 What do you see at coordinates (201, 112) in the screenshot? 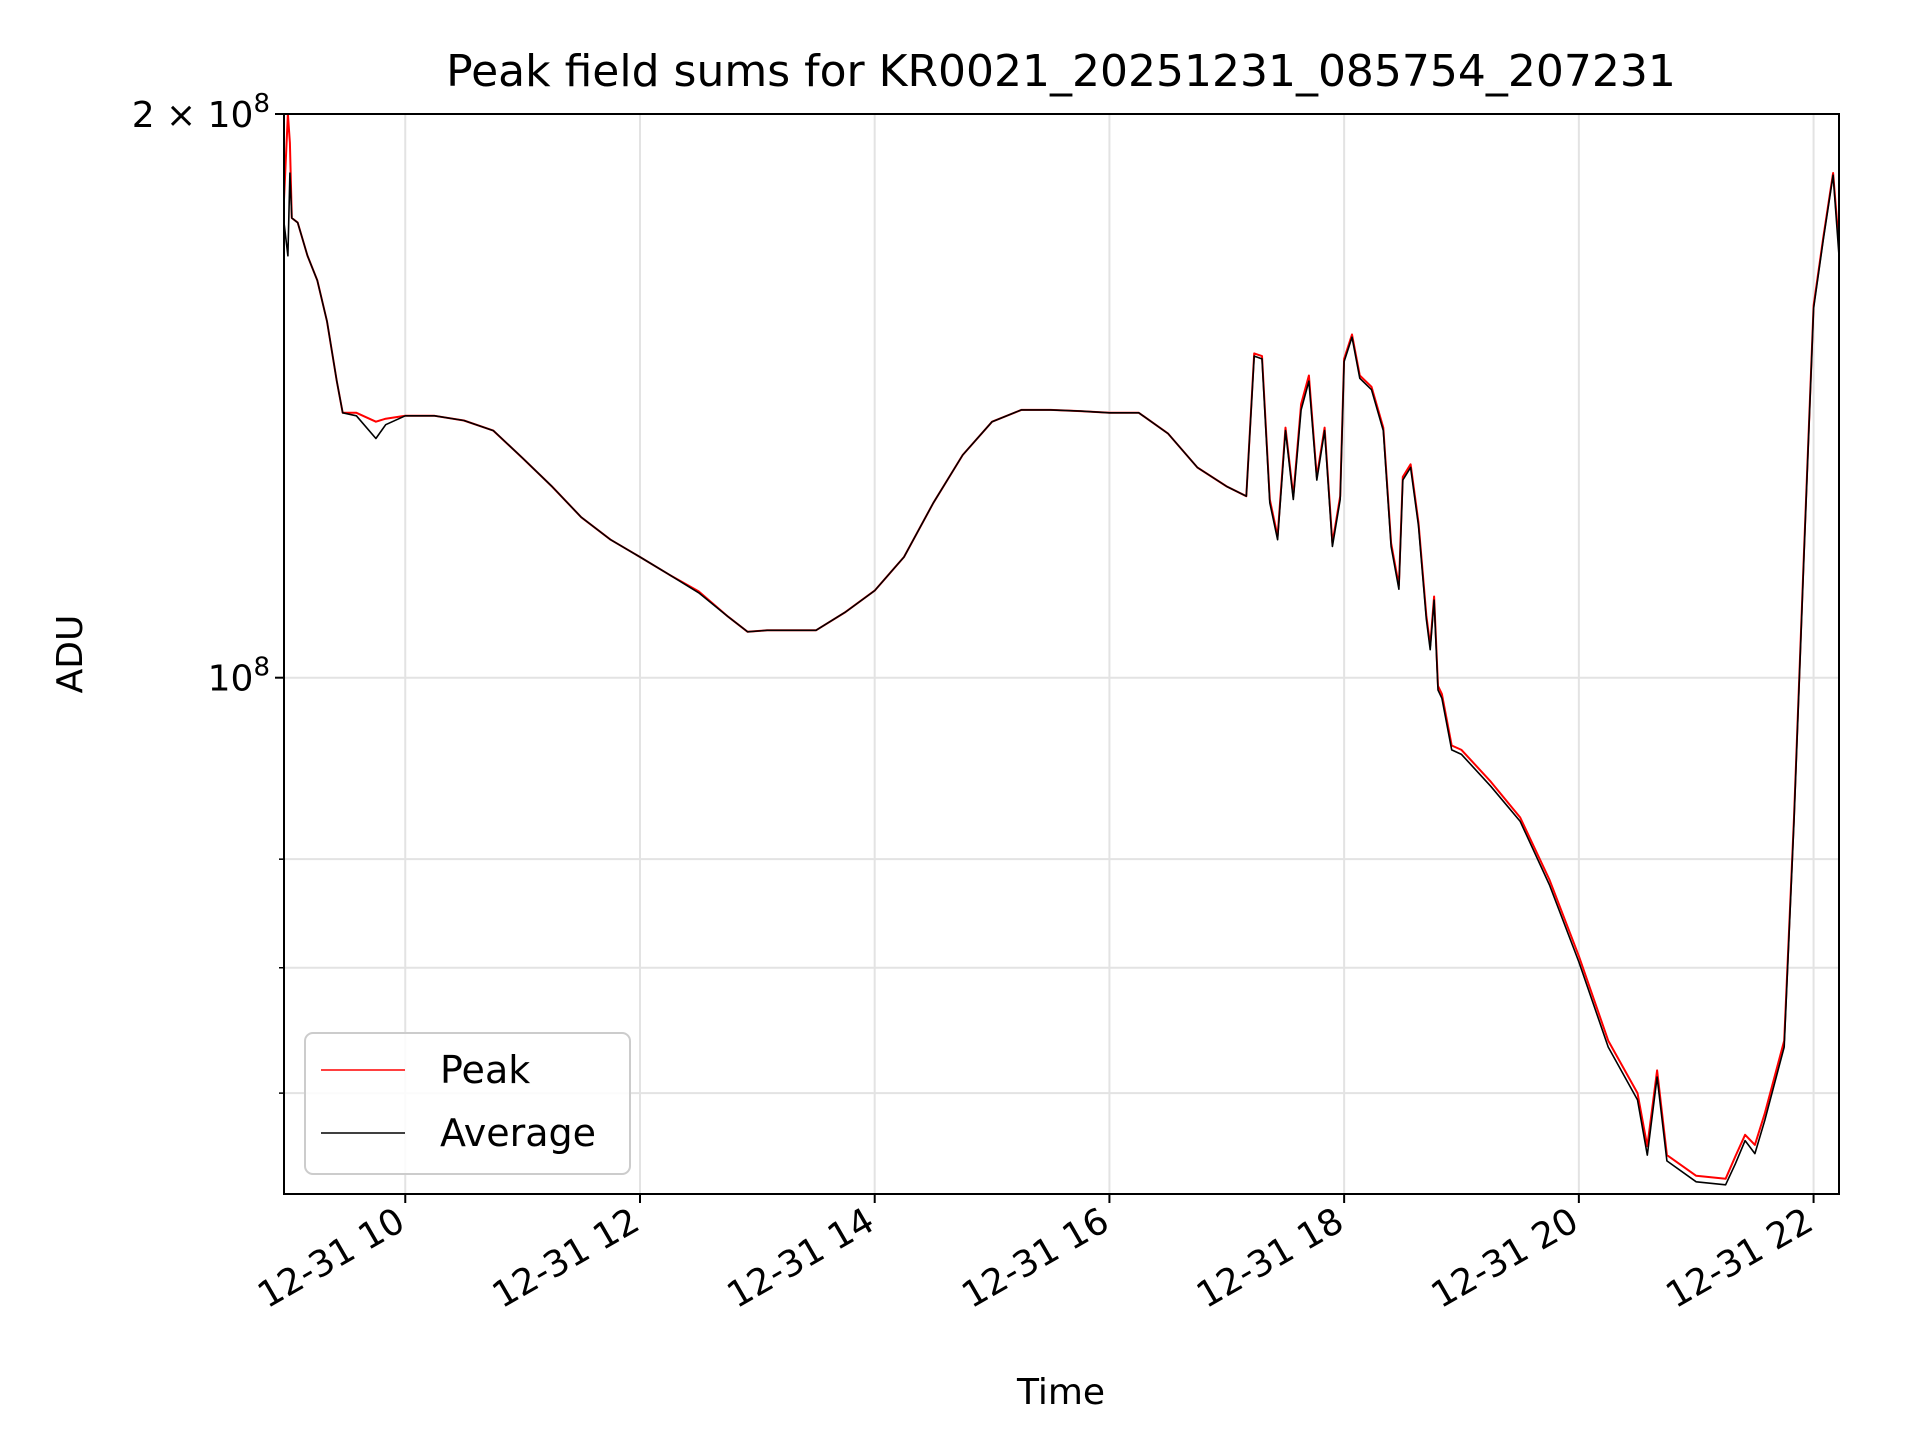
I see `y-tick-label: 2 × 108` at bounding box center [201, 112].